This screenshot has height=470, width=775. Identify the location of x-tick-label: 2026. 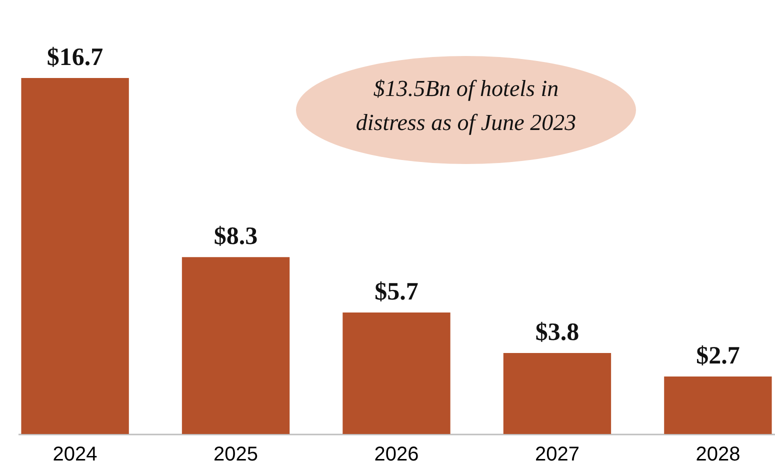
(396, 455).